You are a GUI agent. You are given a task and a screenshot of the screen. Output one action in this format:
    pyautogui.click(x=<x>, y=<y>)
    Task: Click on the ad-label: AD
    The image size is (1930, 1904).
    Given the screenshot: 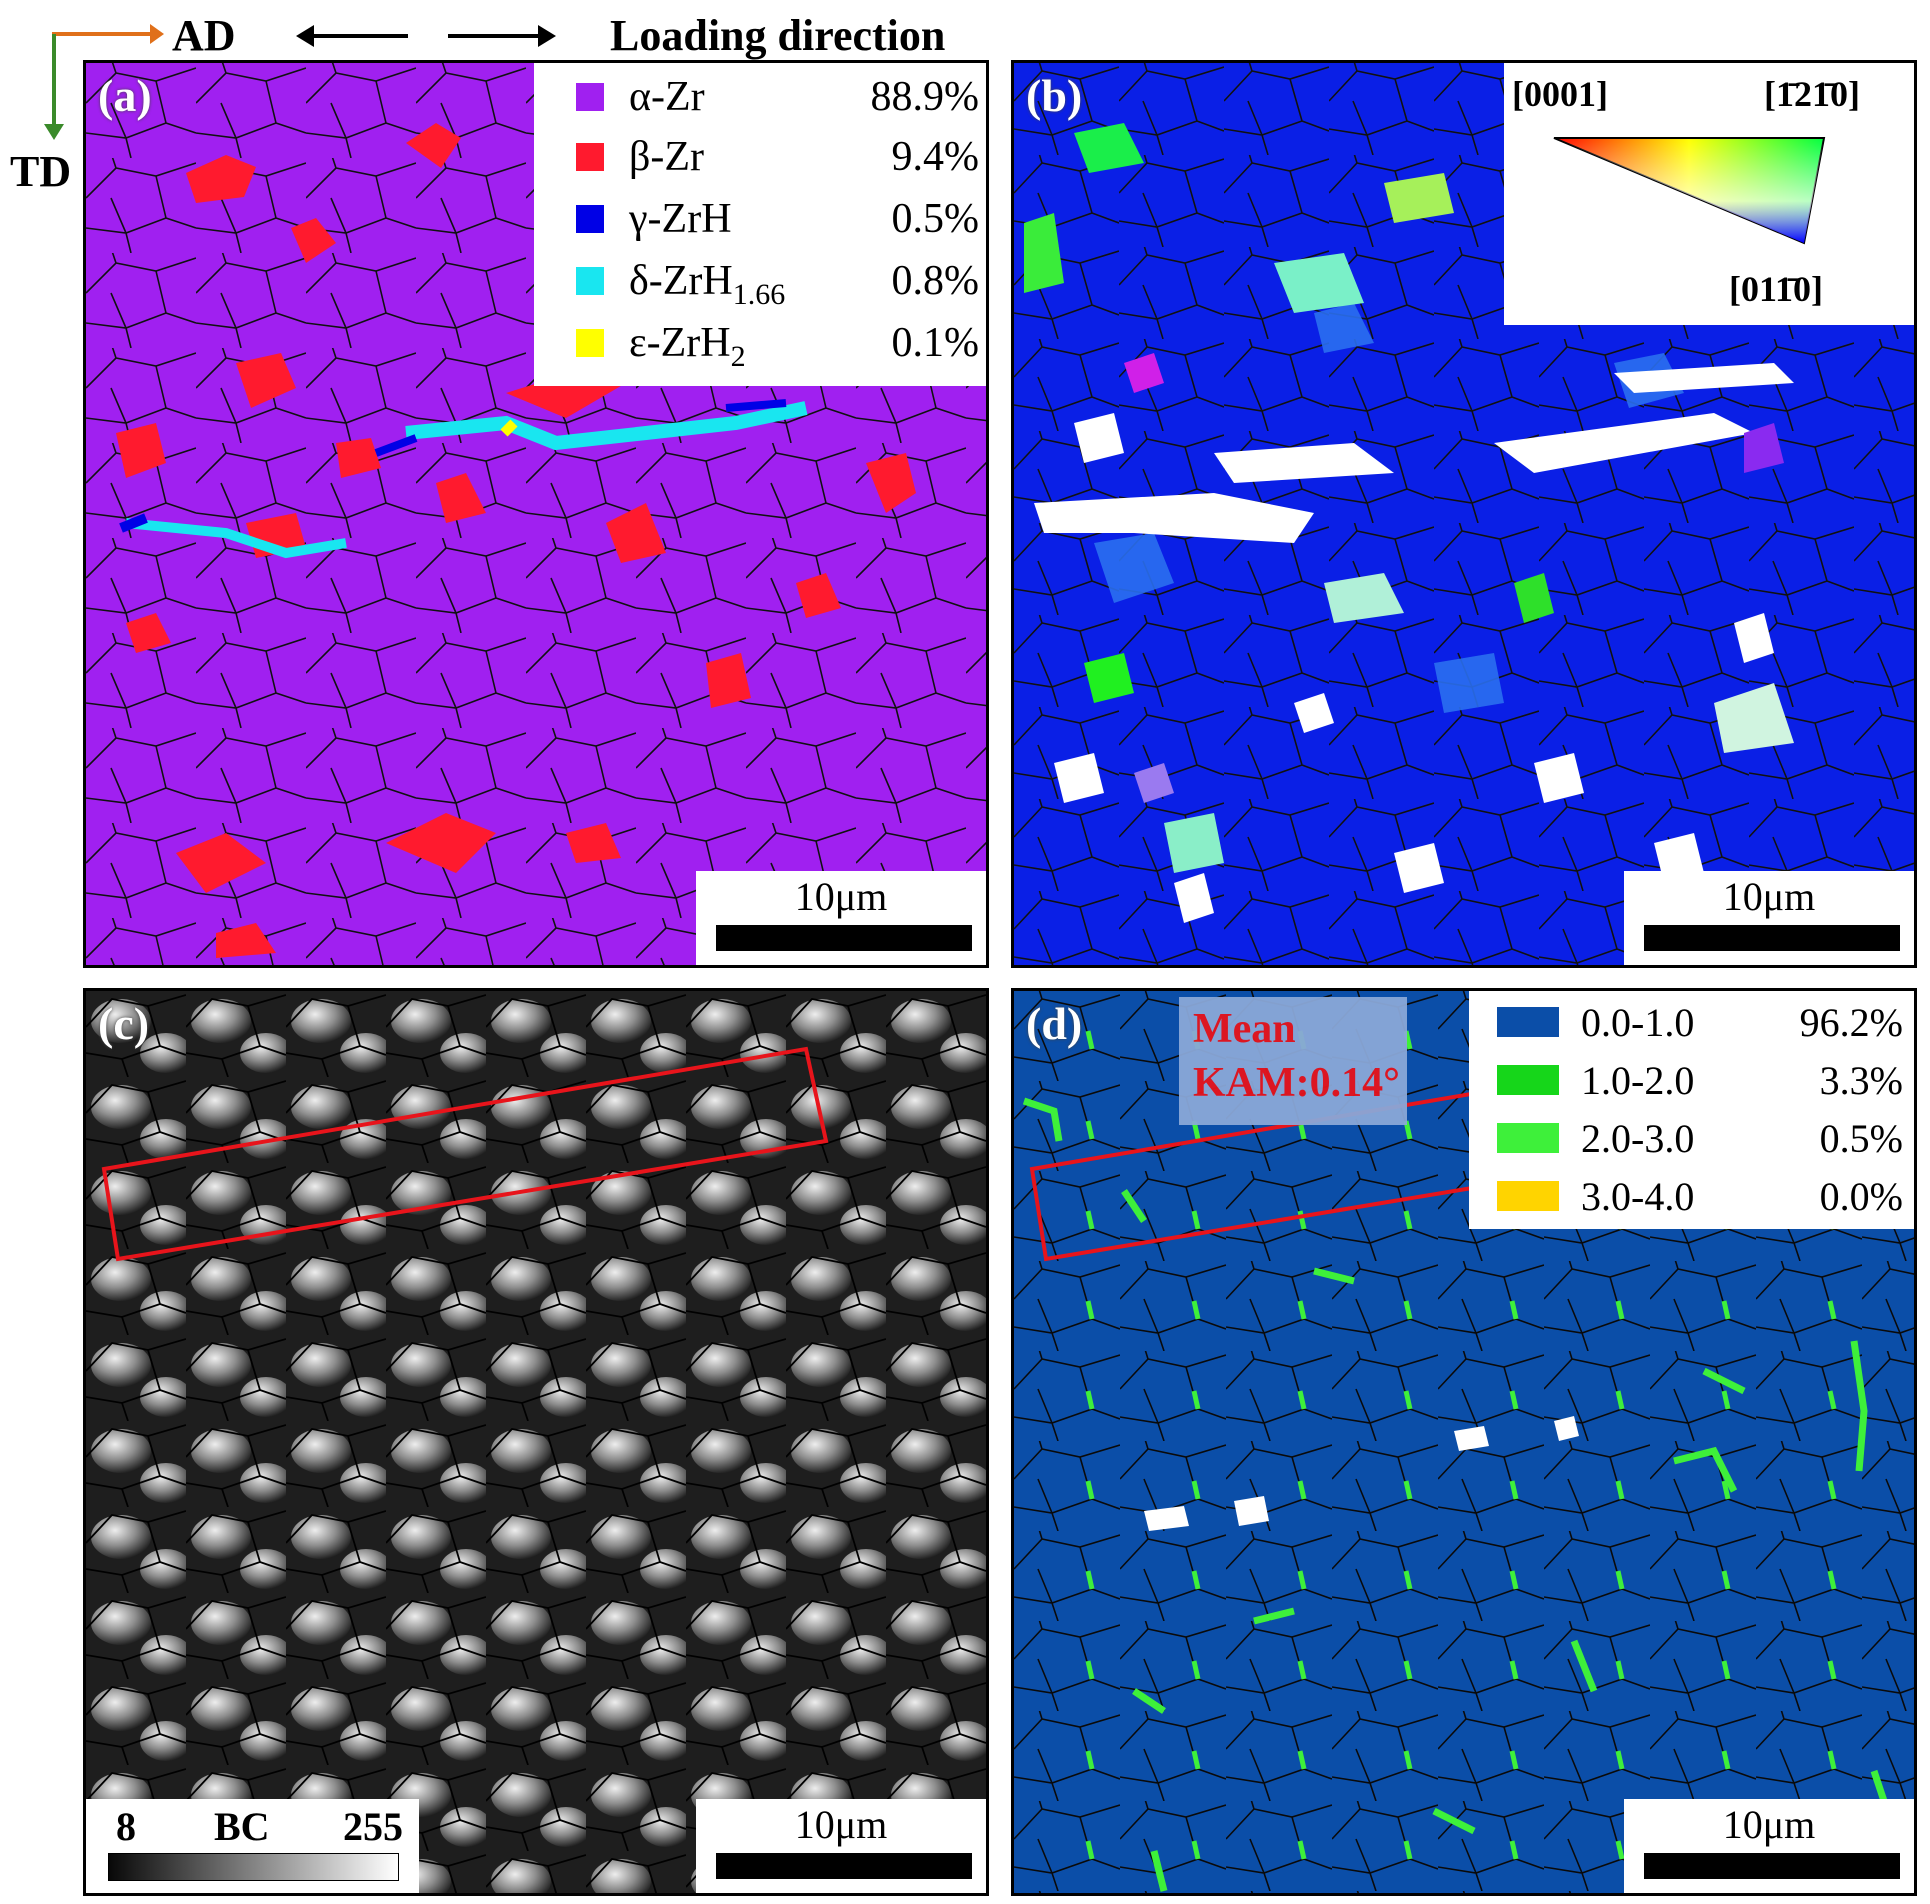 What is the action you would take?
    pyautogui.click(x=204, y=35)
    